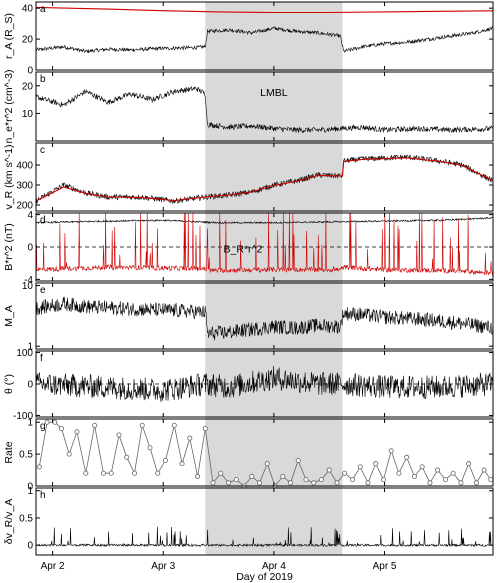 This screenshot has height=583, width=500. I want to click on x-tick-label: Apr 3, so click(163, 566).